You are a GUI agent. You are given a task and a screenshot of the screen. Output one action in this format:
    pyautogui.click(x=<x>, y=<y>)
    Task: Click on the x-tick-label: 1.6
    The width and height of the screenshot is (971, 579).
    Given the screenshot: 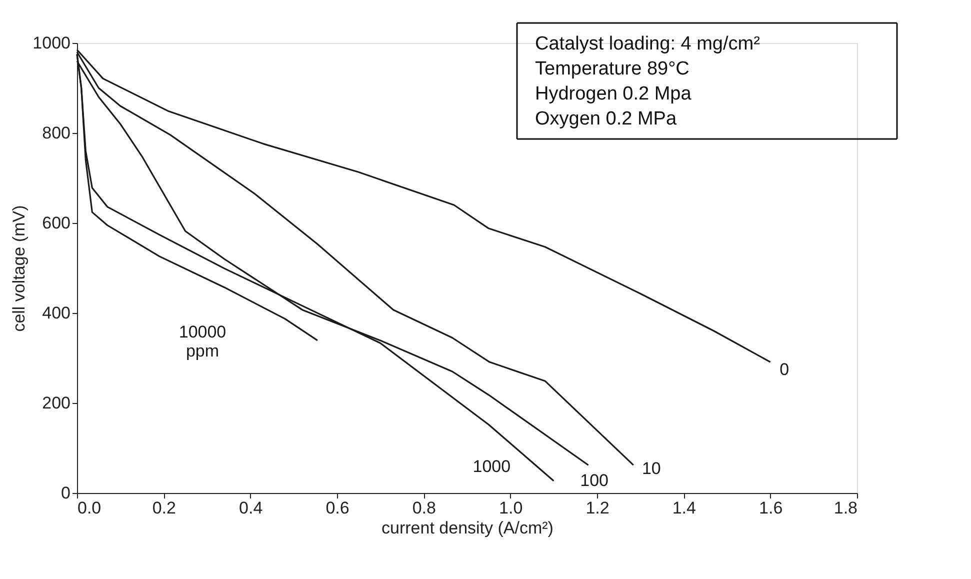 What is the action you would take?
    pyautogui.click(x=771, y=508)
    